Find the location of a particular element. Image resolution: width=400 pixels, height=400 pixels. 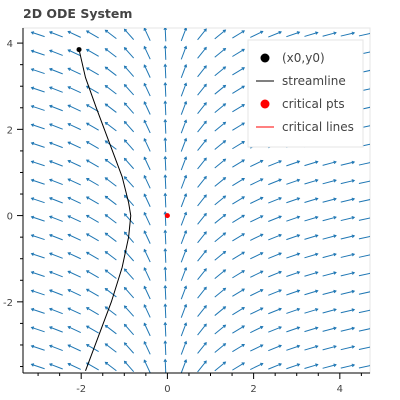

x-tick-label: 2 is located at coordinates (253, 389).